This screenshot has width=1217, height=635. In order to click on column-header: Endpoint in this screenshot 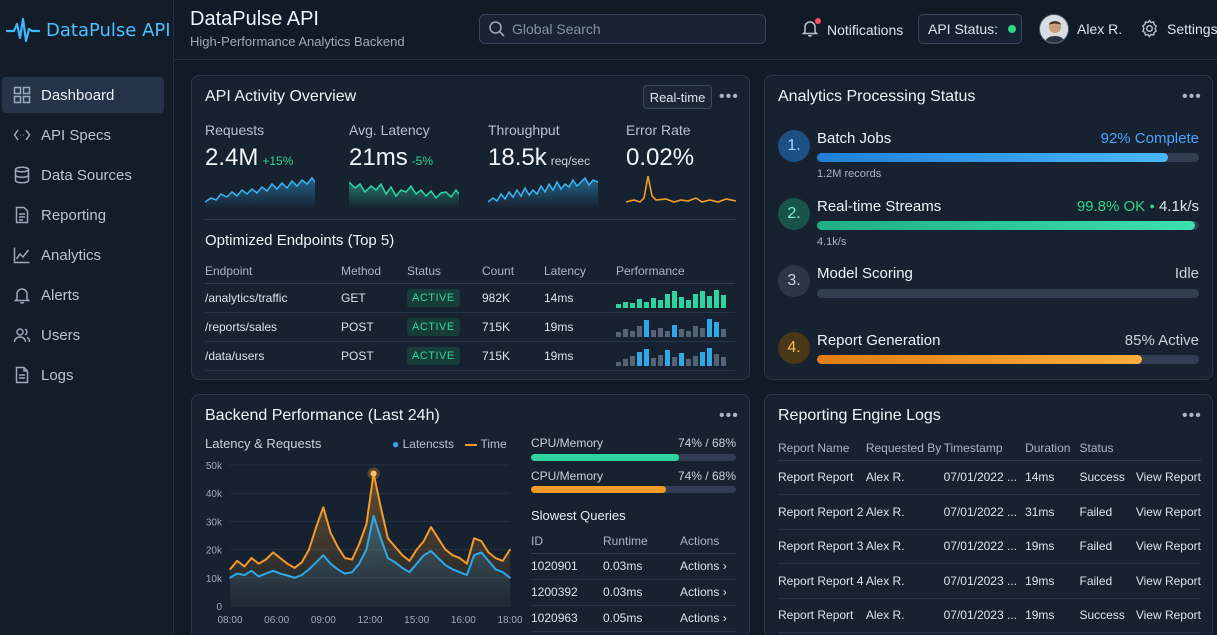, I will do `click(273, 271)`.